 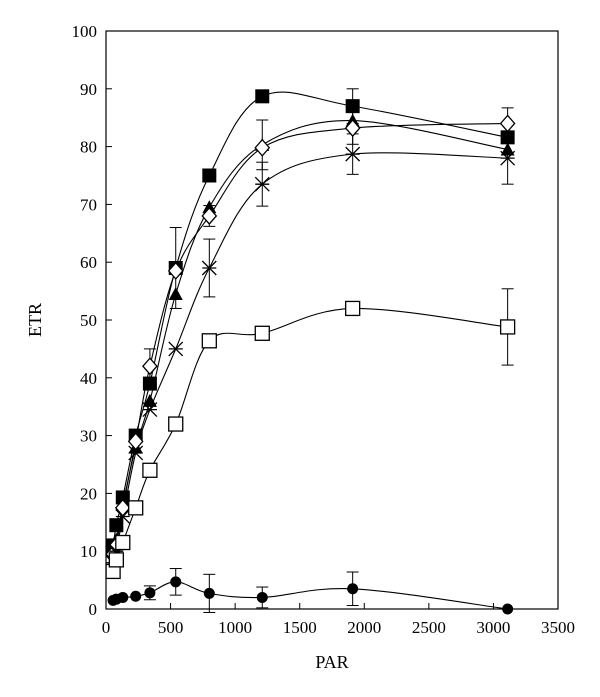 I want to click on y-tick-label: 50, so click(x=88, y=320).